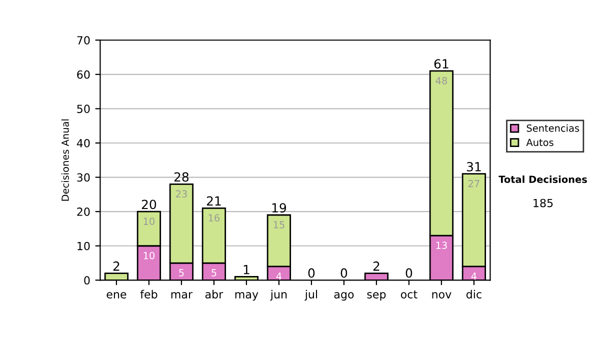 This screenshot has width=600, height=340. What do you see at coordinates (181, 194) in the screenshot?
I see `data-label: 23` at bounding box center [181, 194].